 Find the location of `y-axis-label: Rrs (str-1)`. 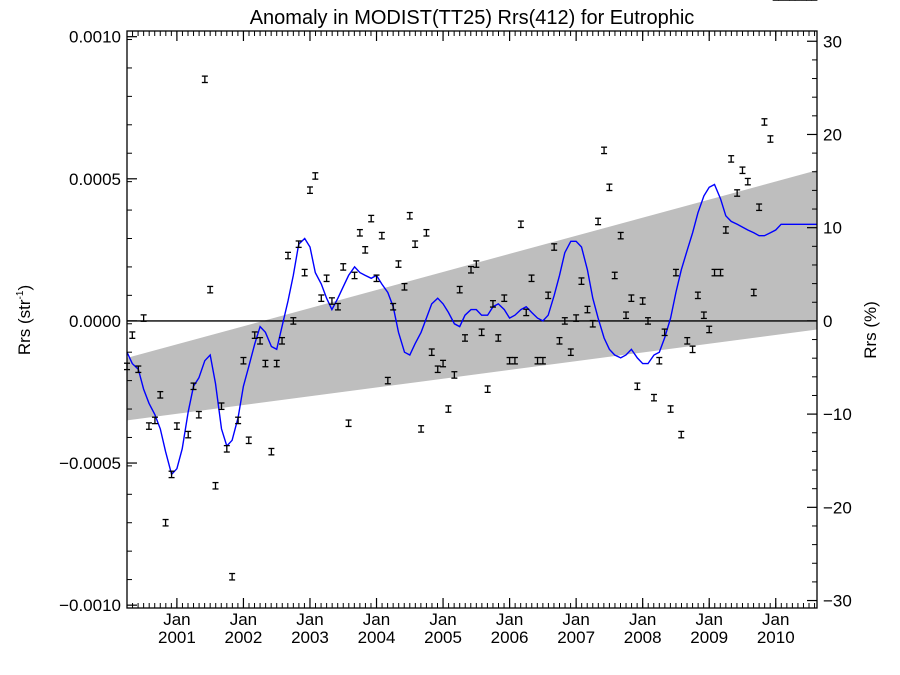

y-axis-label: Rrs (str-1) is located at coordinates (24, 320).